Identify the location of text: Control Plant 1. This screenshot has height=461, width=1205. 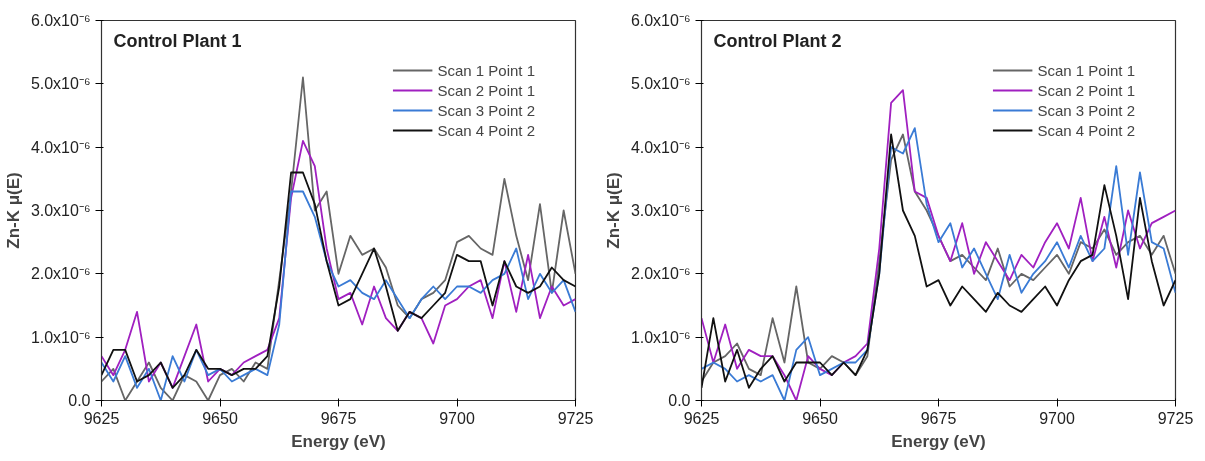
(177, 40).